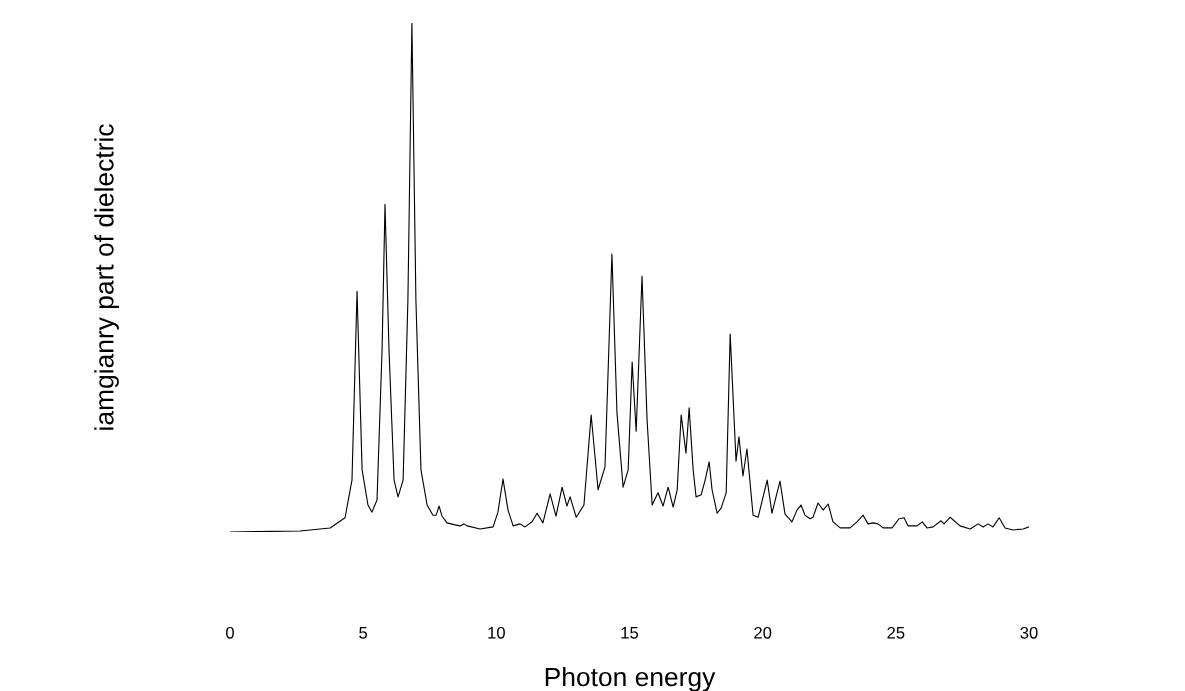  Describe the element at coordinates (363, 633) in the screenshot. I see `x-tick-label: 5` at that location.